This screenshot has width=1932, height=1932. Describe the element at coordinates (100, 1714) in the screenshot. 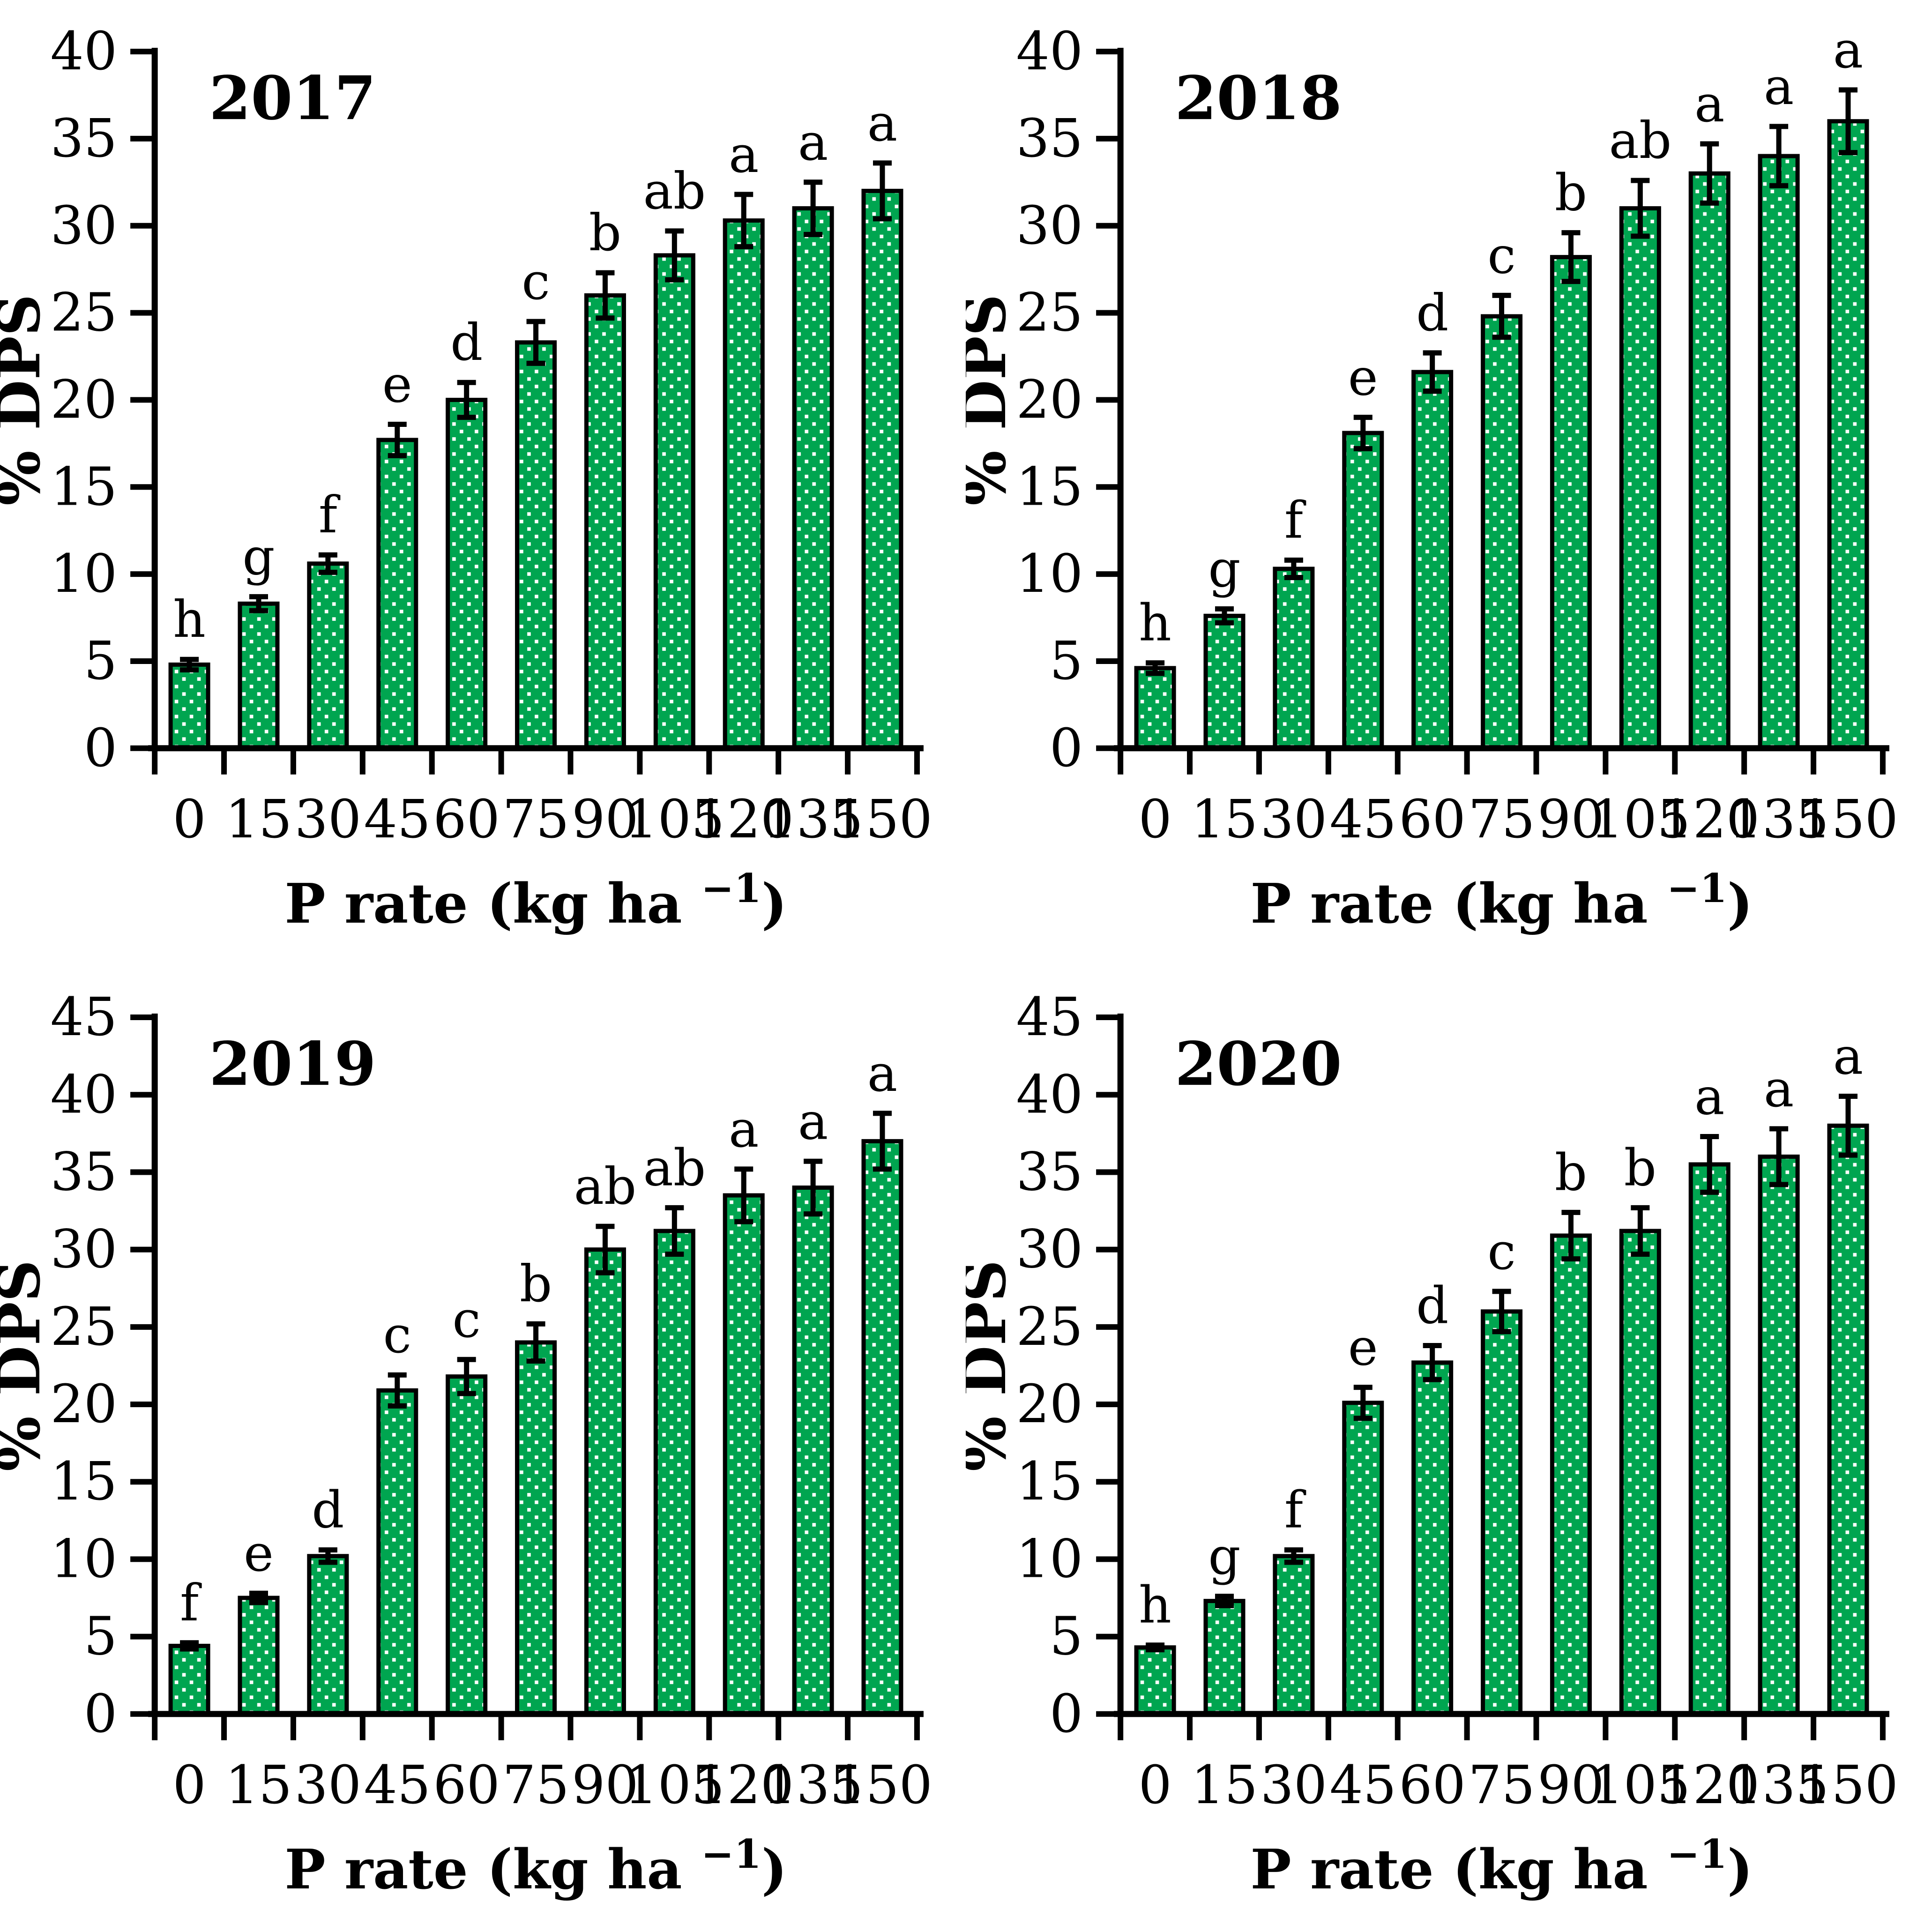

I see `y-tick-label: 0` at that location.